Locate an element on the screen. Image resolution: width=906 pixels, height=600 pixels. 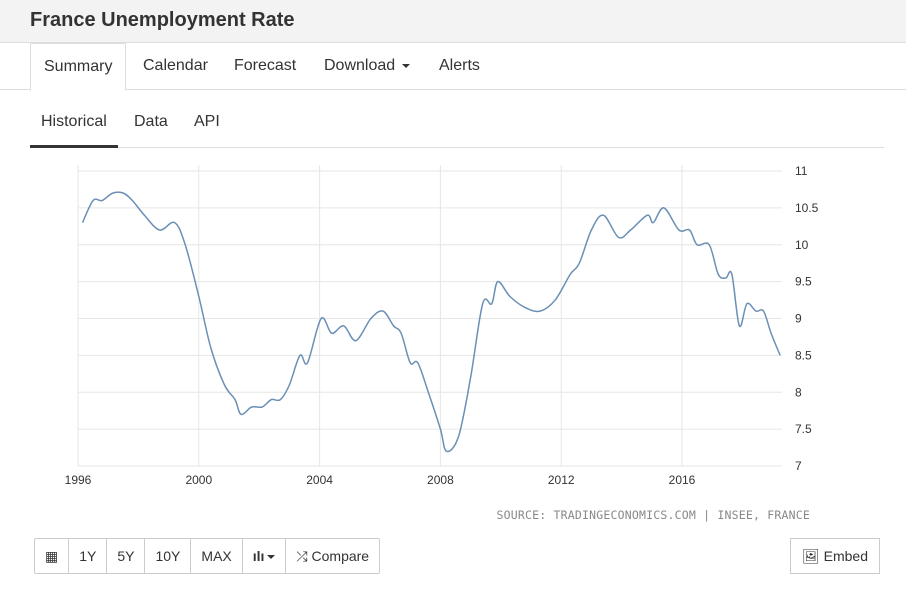
tab-download-label: Download is located at coordinates (360, 65).